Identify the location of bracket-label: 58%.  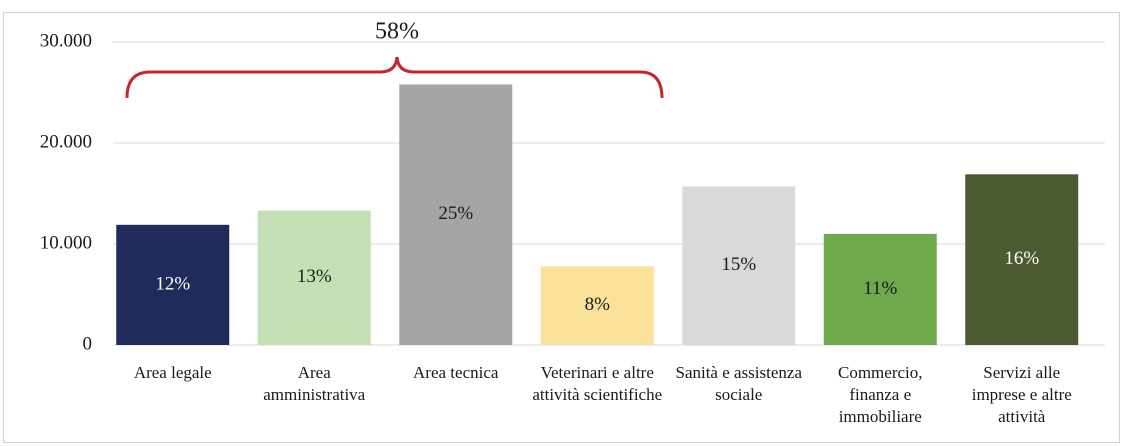
(397, 32).